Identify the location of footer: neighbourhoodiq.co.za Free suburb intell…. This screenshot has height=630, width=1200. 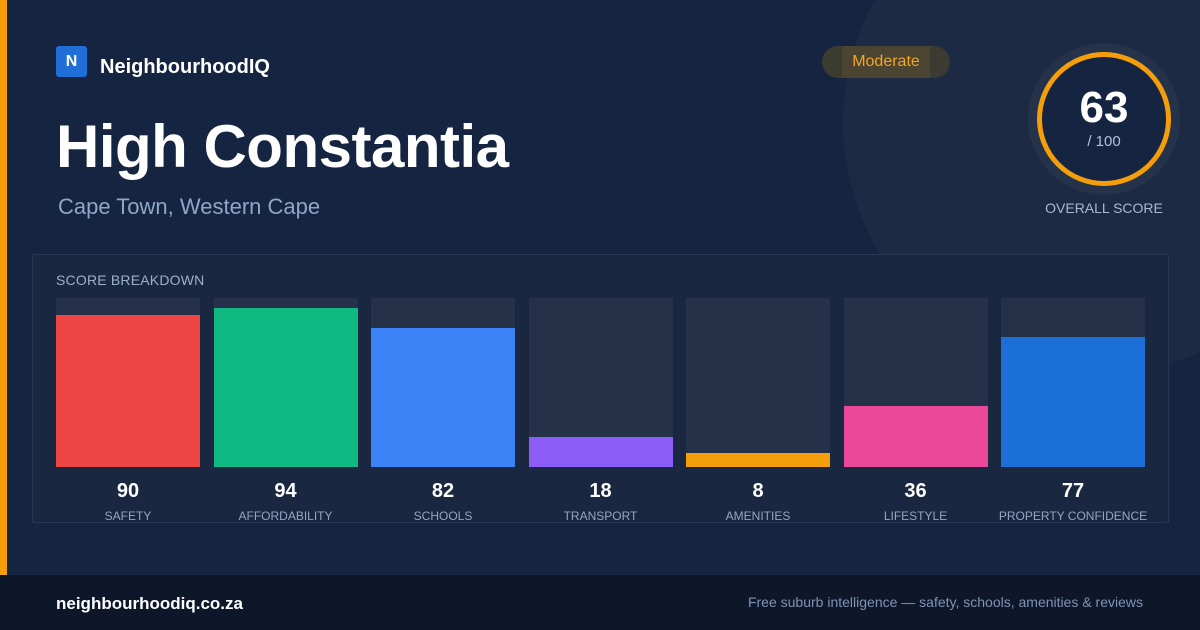
(600, 602).